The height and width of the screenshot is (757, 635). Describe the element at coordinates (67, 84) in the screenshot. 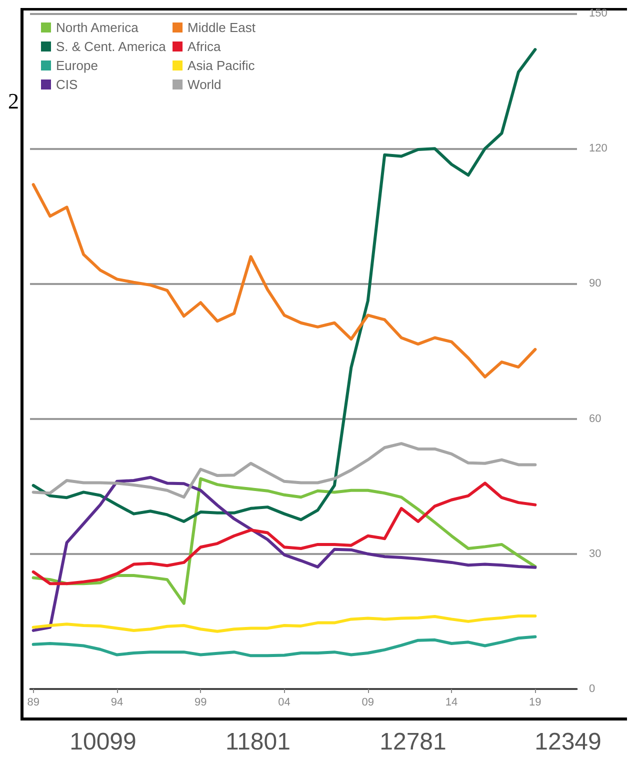

I see `legend-label: CIS` at that location.